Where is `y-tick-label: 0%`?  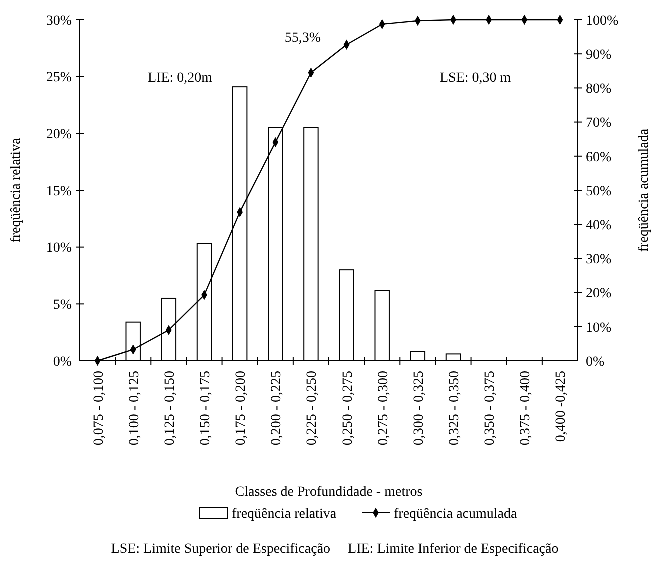 y-tick-label: 0% is located at coordinates (62, 362).